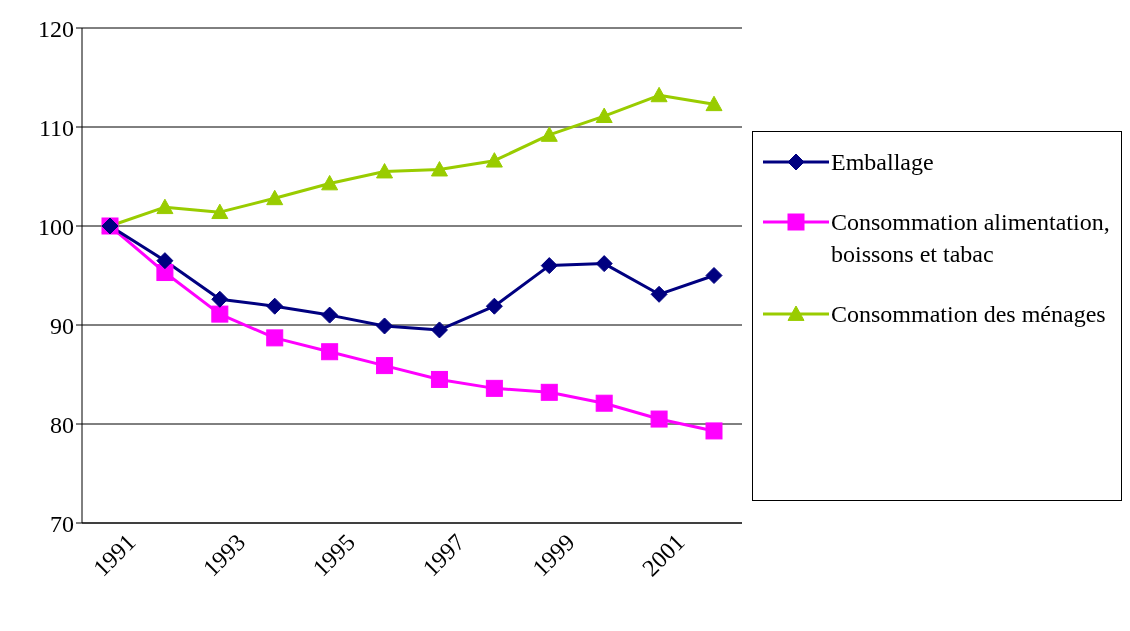  I want to click on y-tick-label: 80, so click(62, 424).